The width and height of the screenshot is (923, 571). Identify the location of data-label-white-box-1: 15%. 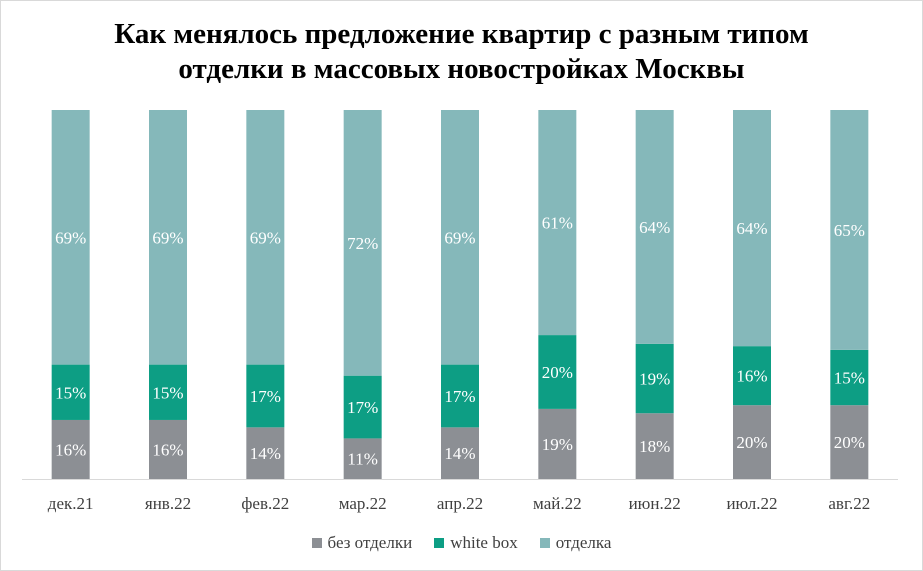
(167, 392).